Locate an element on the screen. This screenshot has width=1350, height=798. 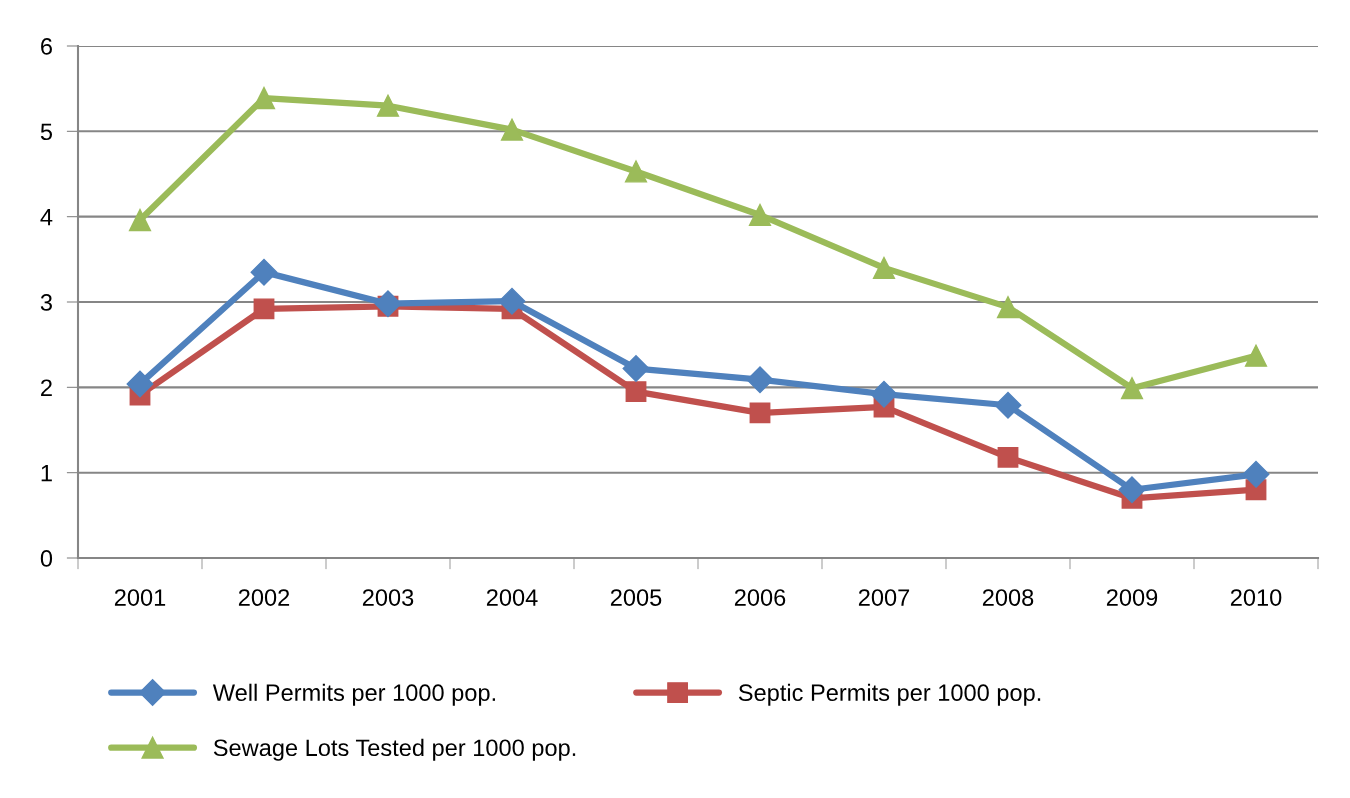
y-tick-label: 2 is located at coordinates (46, 387).